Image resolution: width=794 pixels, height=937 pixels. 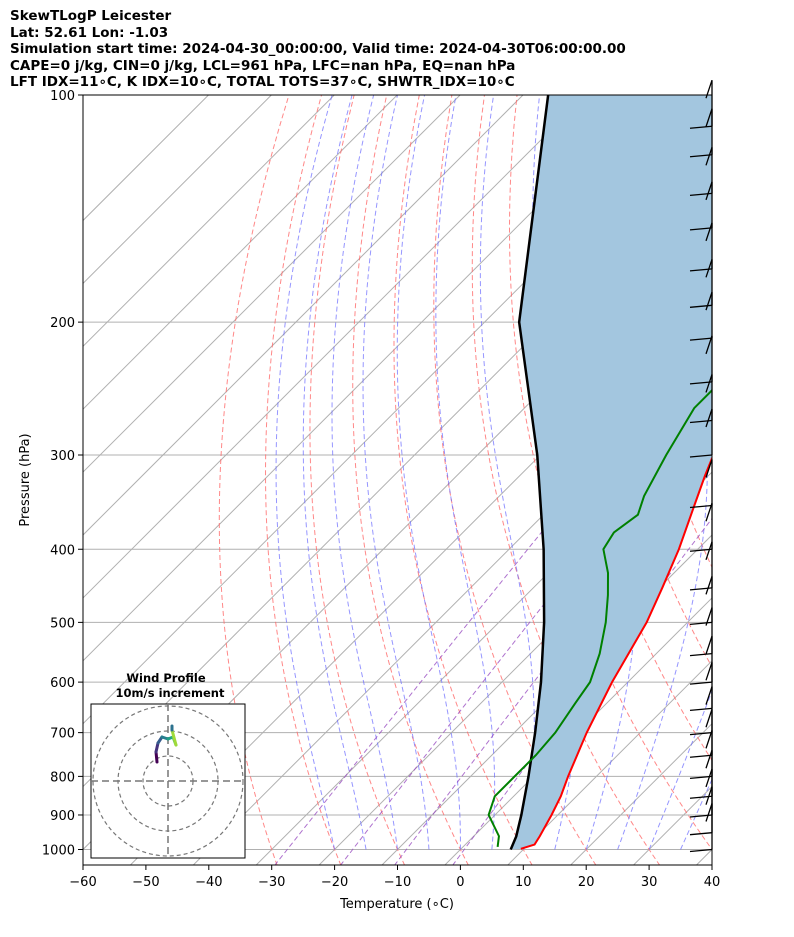 I want to click on y-tick-label: 200, so click(x=62, y=323).